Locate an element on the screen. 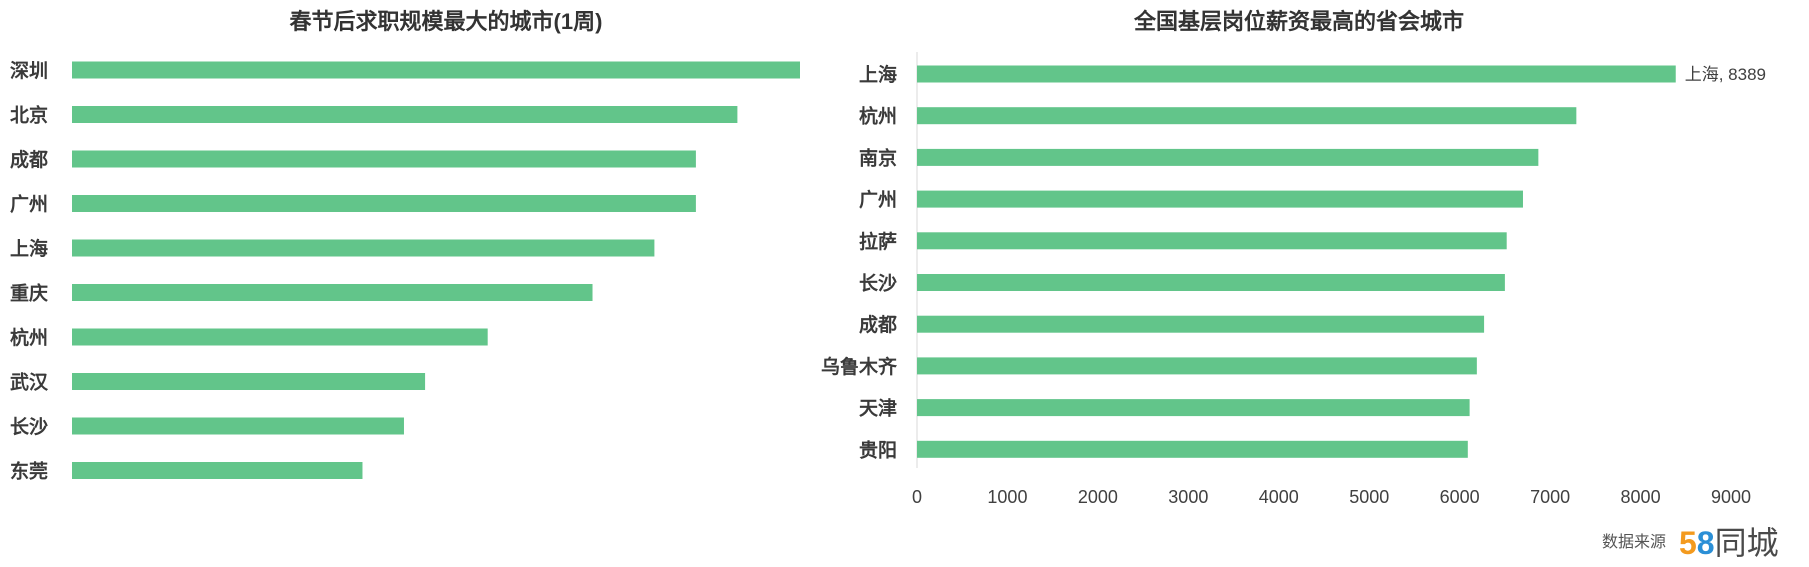 This screenshot has width=1809, height=567. left-chart-category-label: 广州 is located at coordinates (29, 204).